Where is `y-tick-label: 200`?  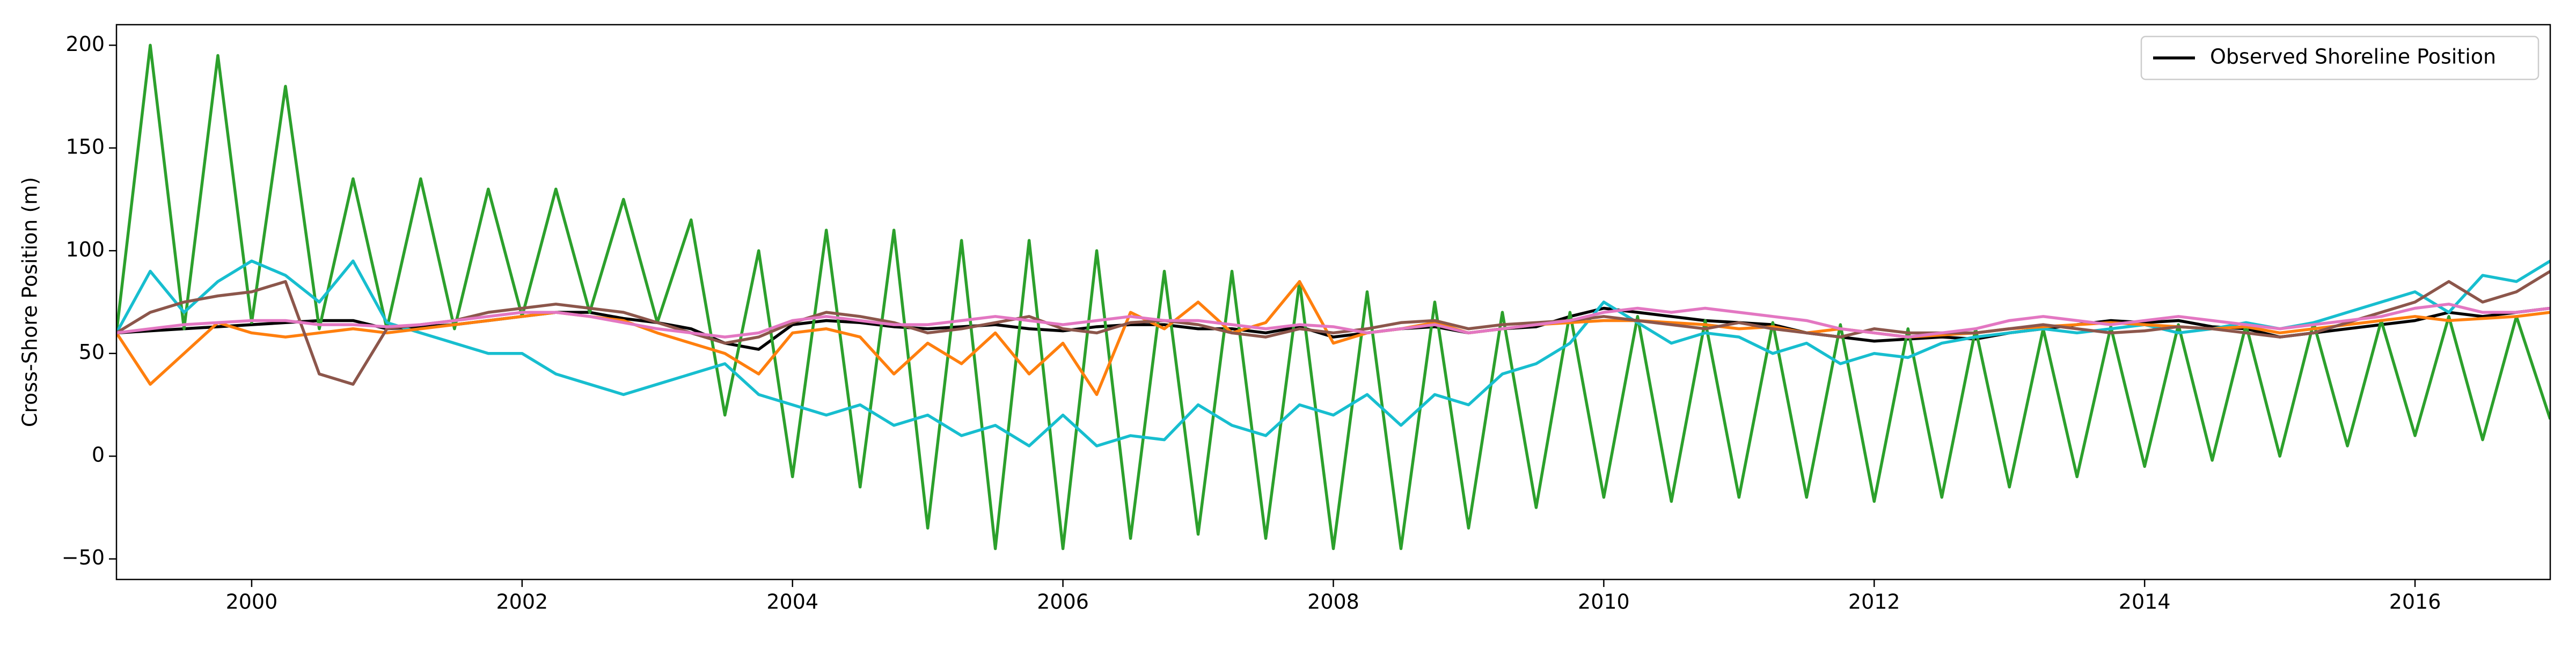 y-tick-label: 200 is located at coordinates (85, 44).